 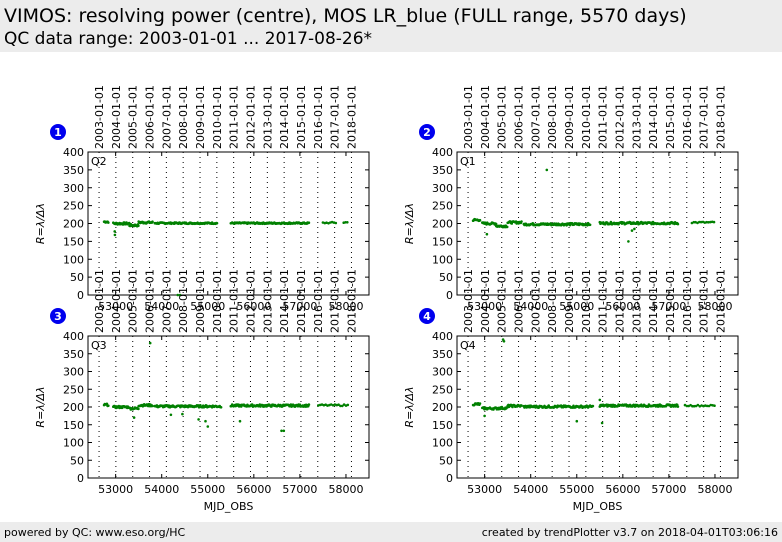 I want to click on top-date-label: 2010-01-01, so click(x=217, y=301).